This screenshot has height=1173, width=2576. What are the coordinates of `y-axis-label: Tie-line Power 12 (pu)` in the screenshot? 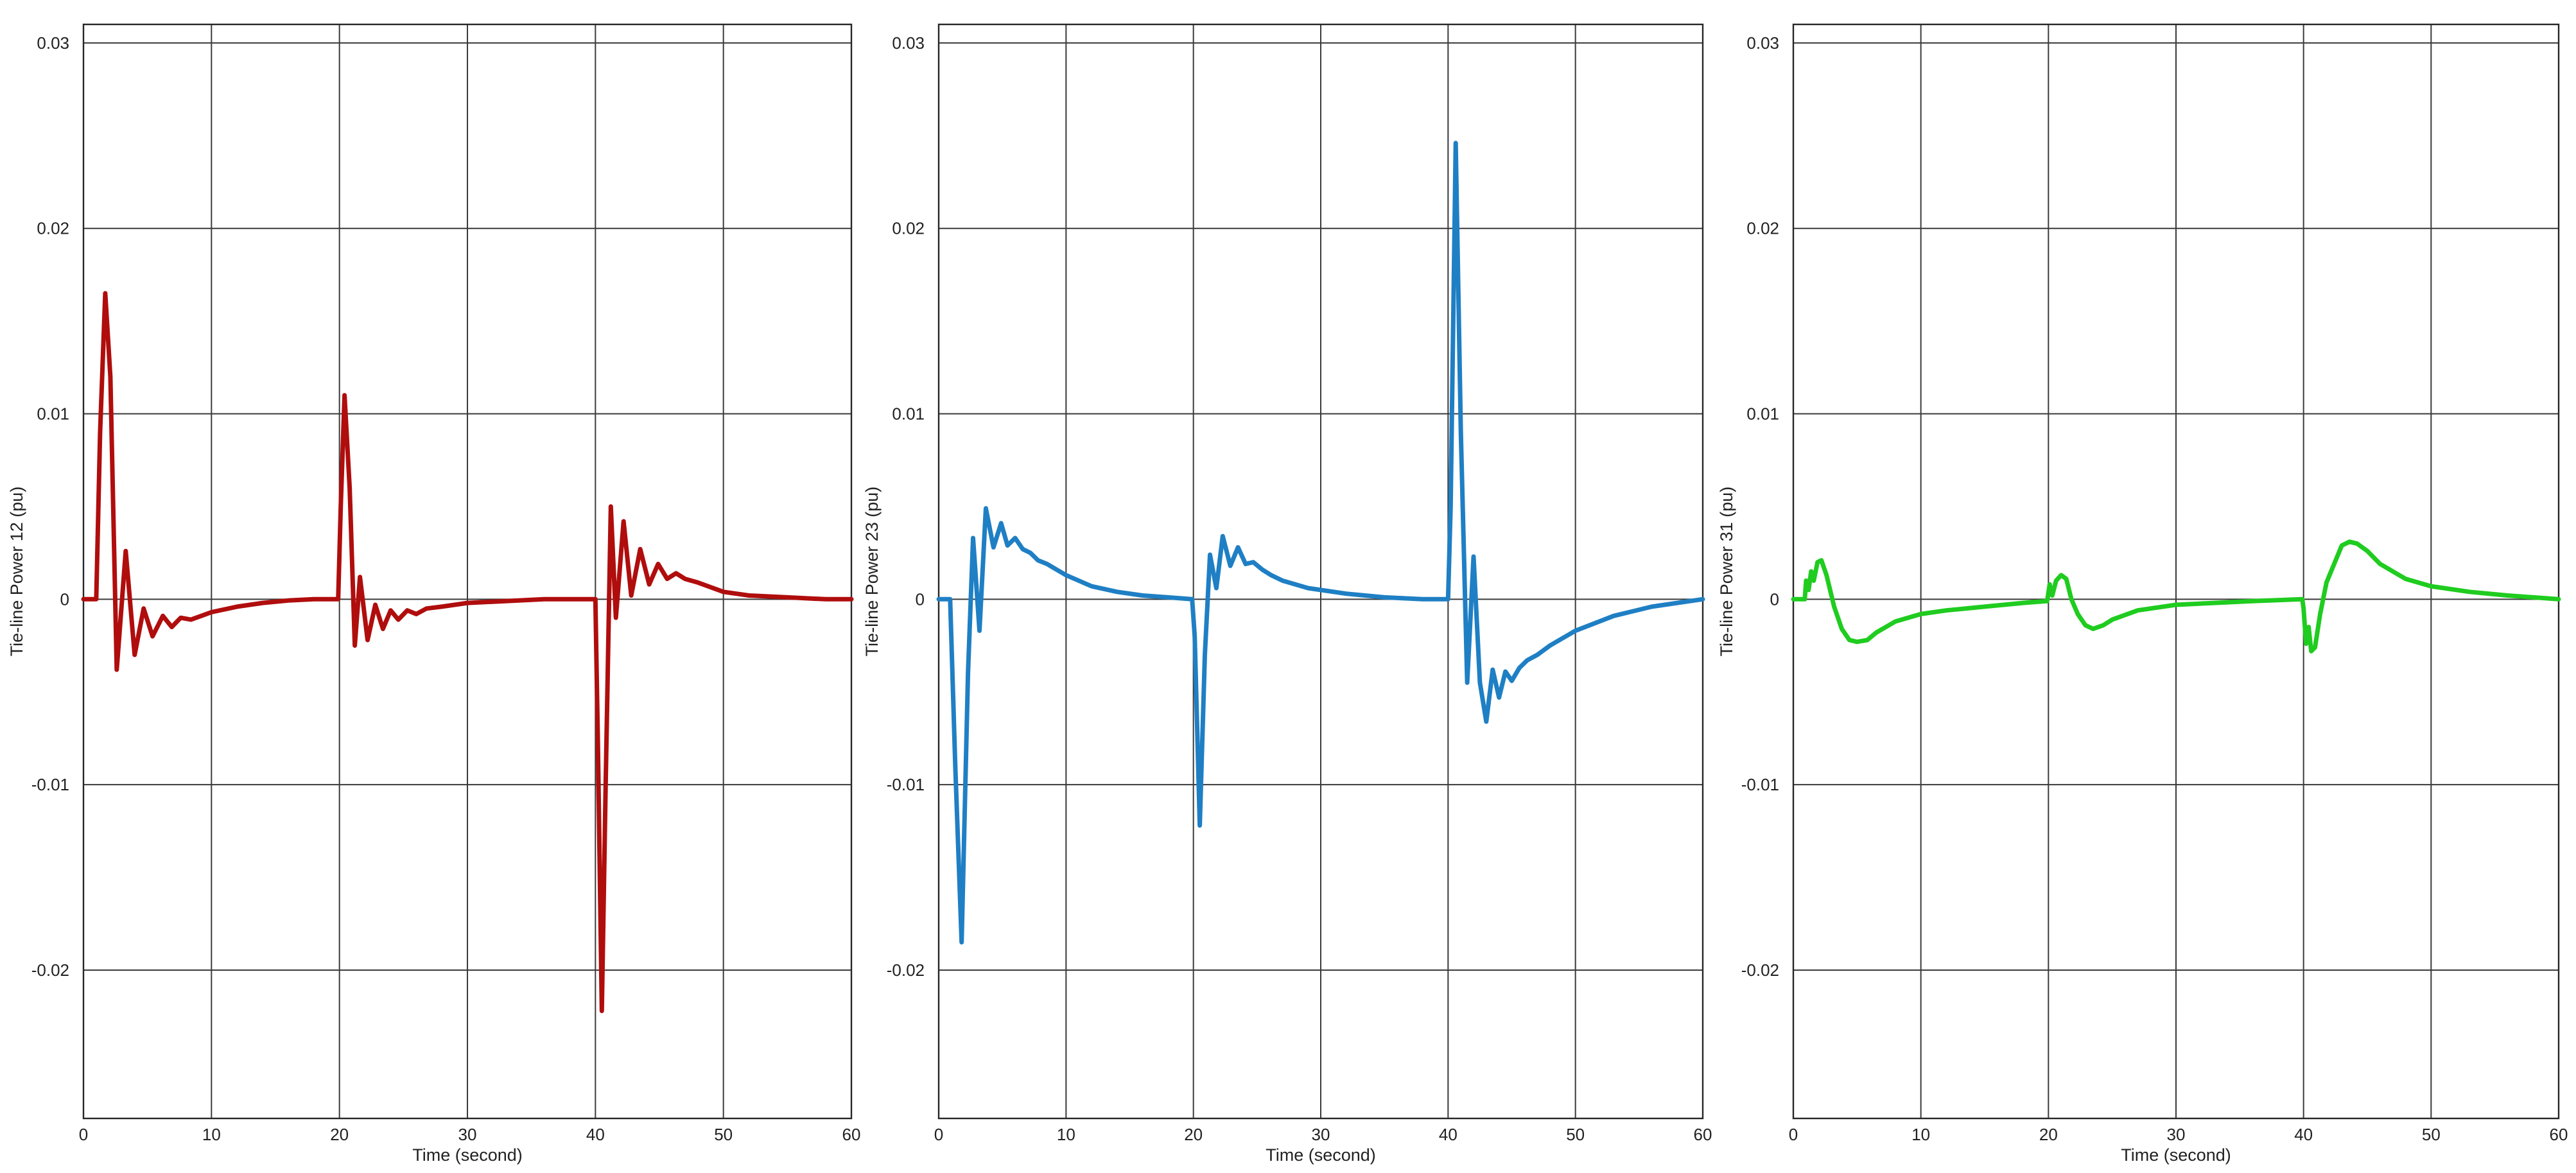 It's located at (16, 572).